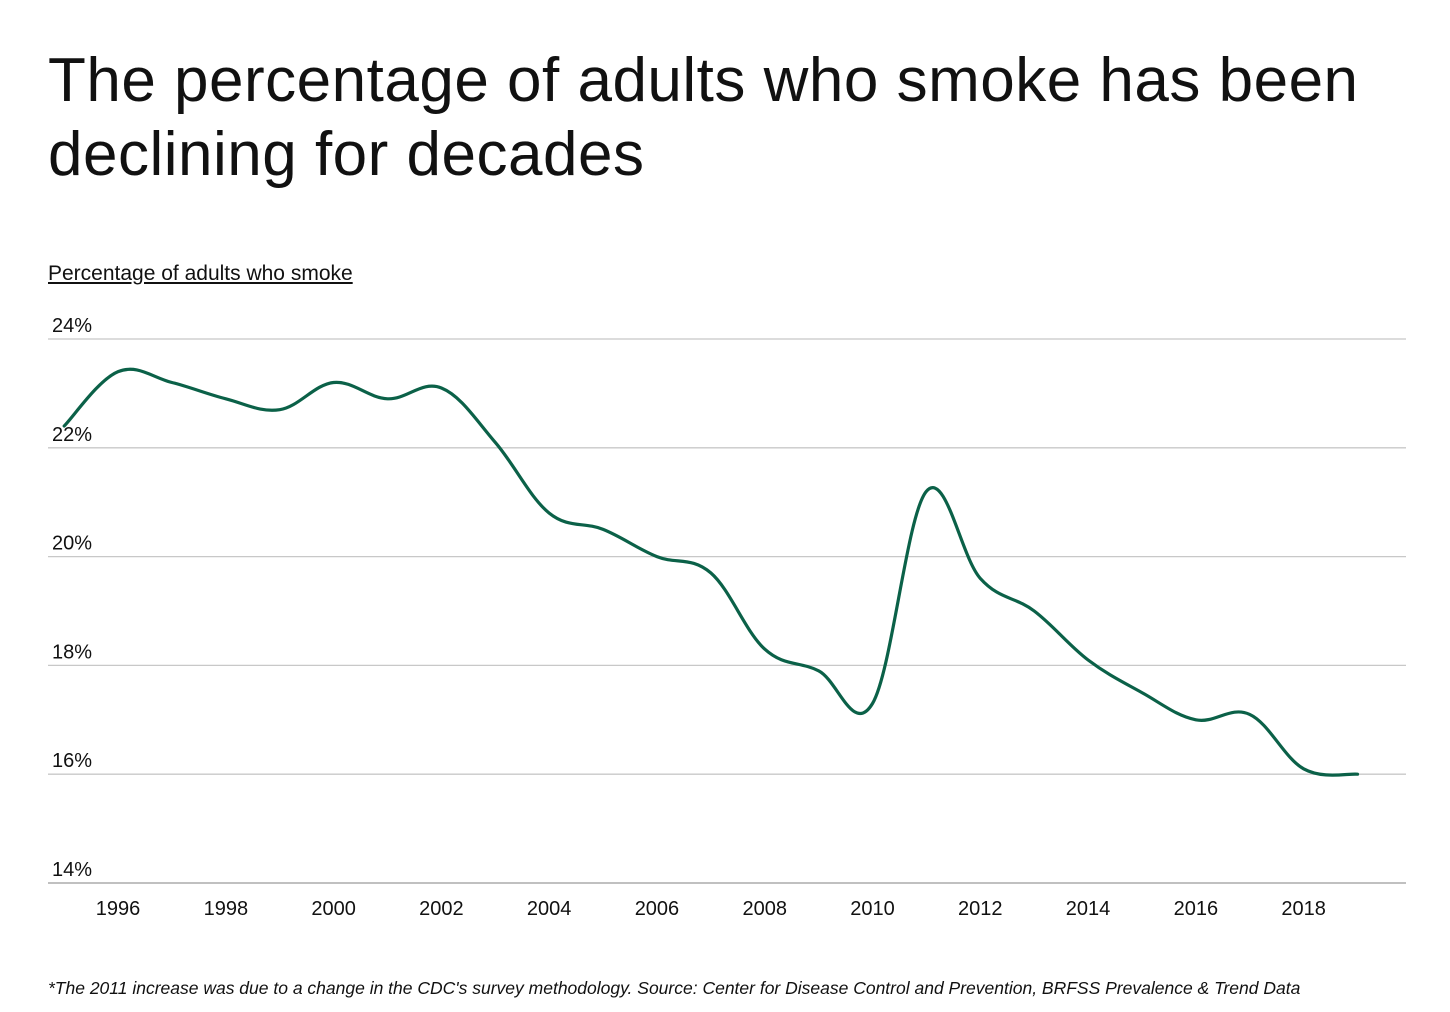 This screenshot has width=1450, height=1012. I want to click on y-tick-label: 20%, so click(72, 544).